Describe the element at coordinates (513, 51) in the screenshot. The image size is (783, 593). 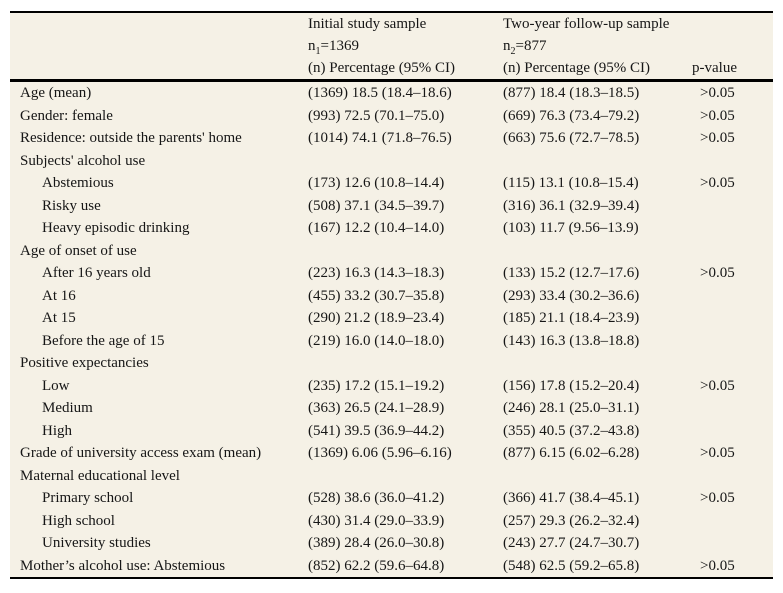
I see `followup-n-subscript: 2` at that location.